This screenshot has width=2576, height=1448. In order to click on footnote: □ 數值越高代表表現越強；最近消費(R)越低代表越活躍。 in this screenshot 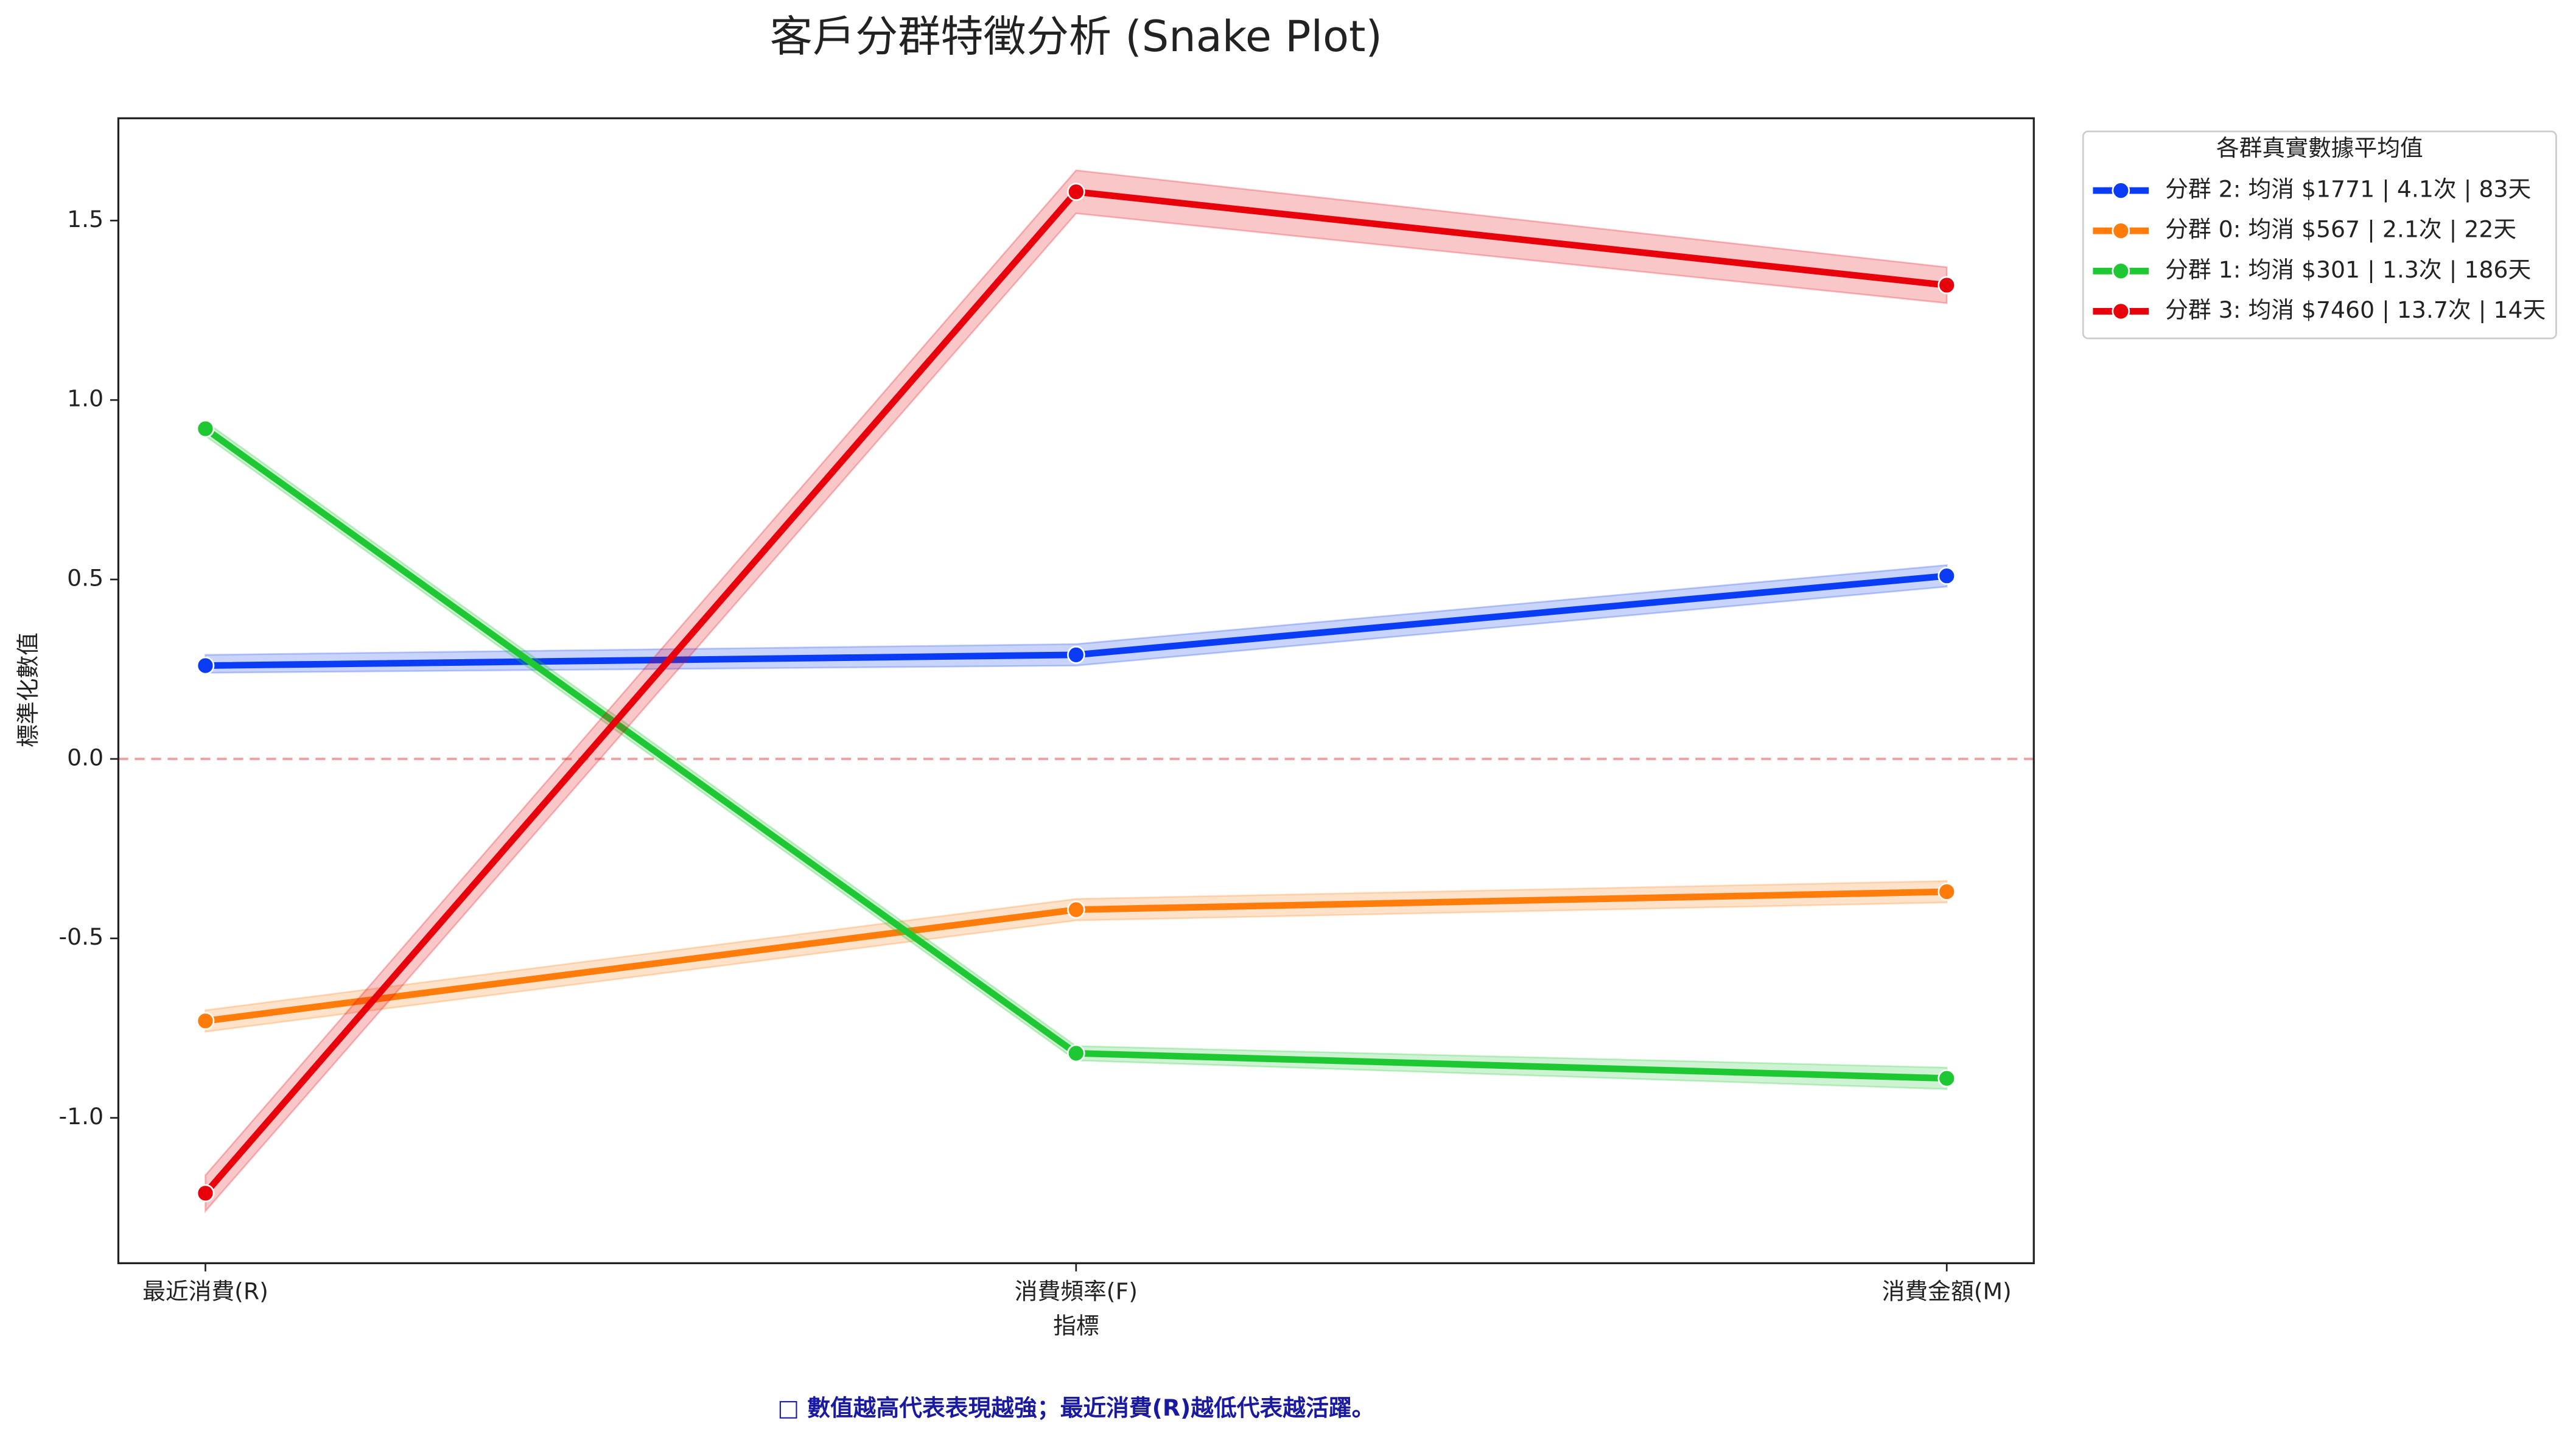, I will do `click(1075, 1407)`.